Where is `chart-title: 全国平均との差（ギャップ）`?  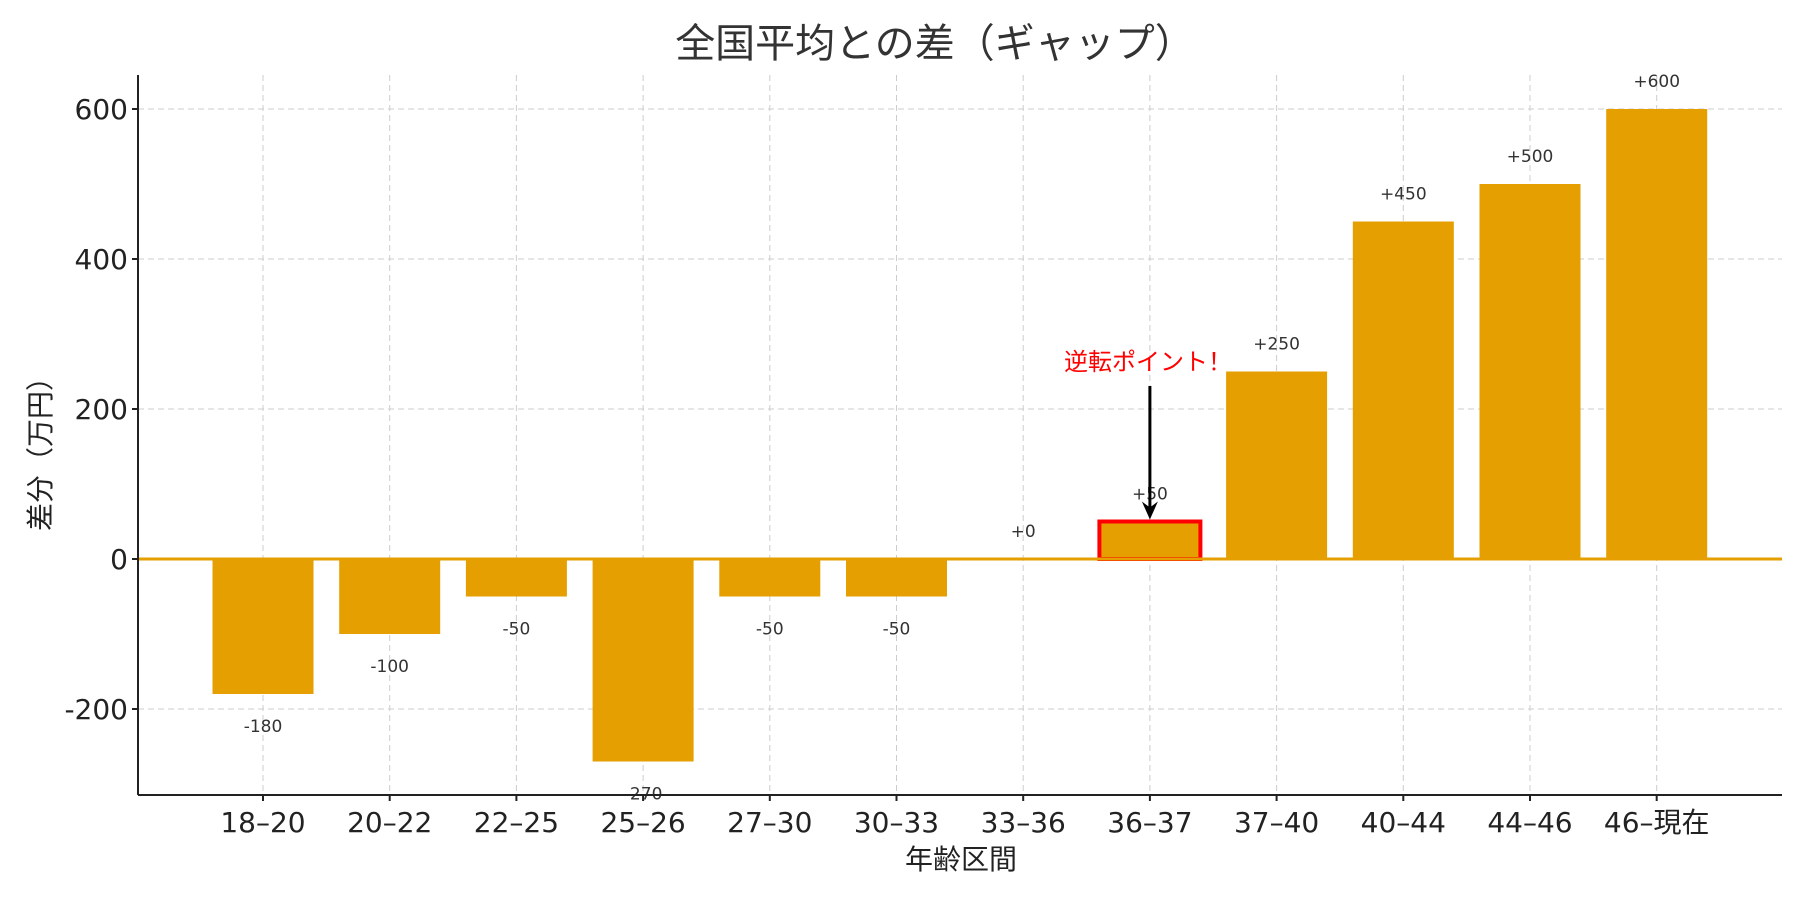
chart-title: 全国平均との差（ギャップ） is located at coordinates (935, 44).